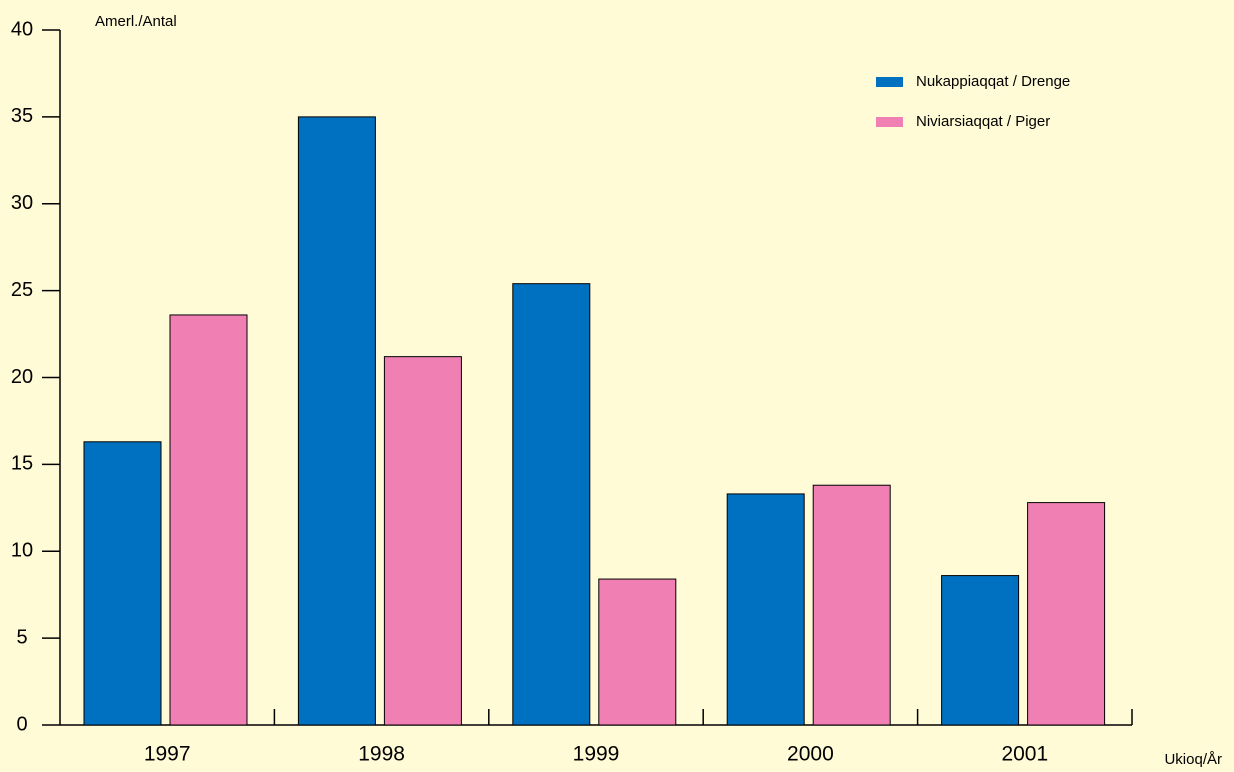  What do you see at coordinates (22, 551) in the screenshot?
I see `y-tick-label: 10` at bounding box center [22, 551].